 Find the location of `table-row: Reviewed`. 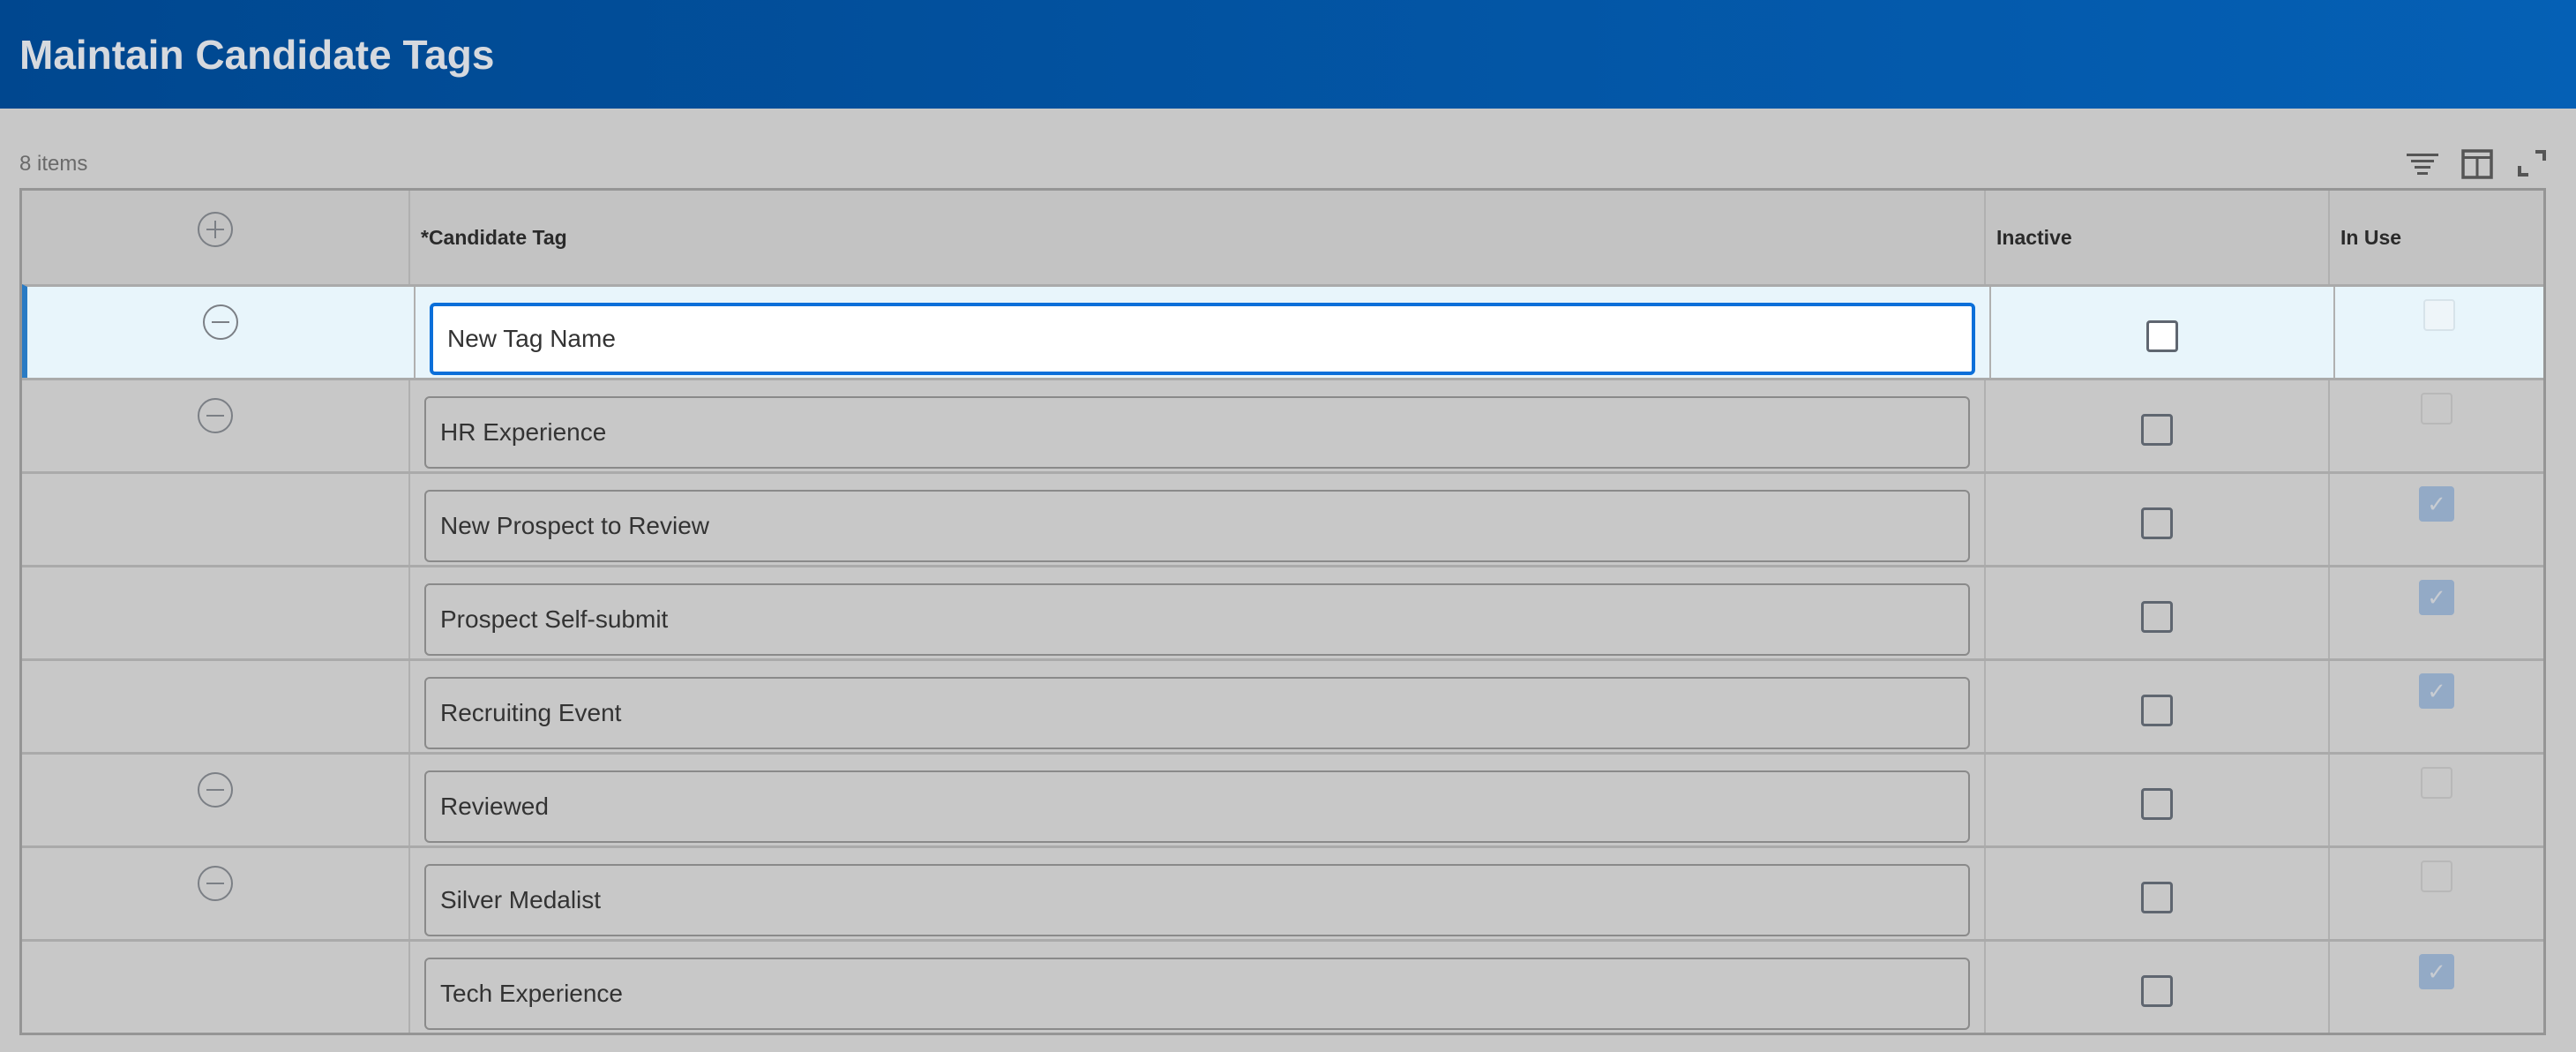

table-row: Reviewed is located at coordinates (1282, 798).